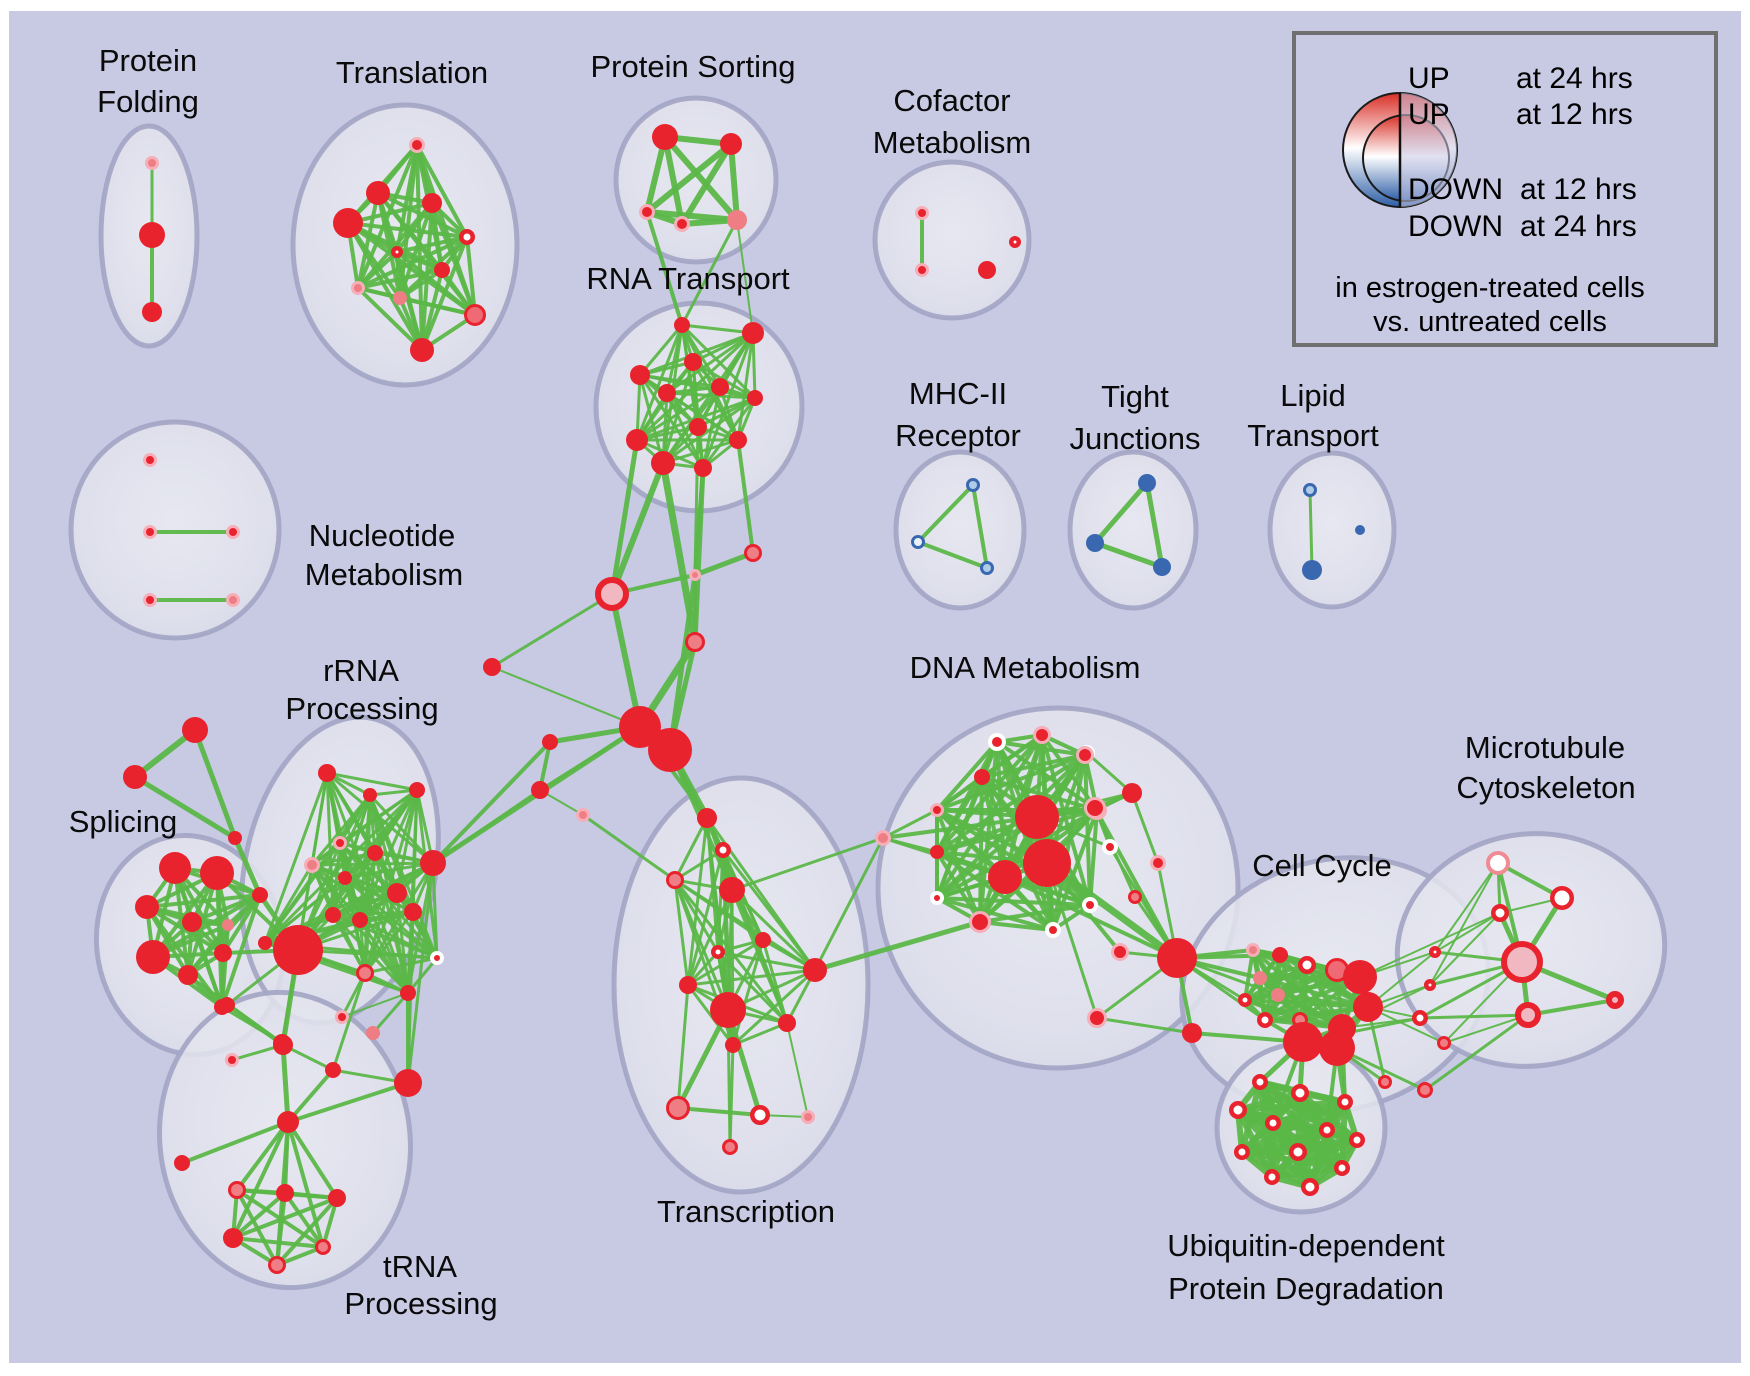 The height and width of the screenshot is (1376, 1750). Describe the element at coordinates (1332, 530) in the screenshot. I see `cluster-ellipse-lipid-transport` at that location.